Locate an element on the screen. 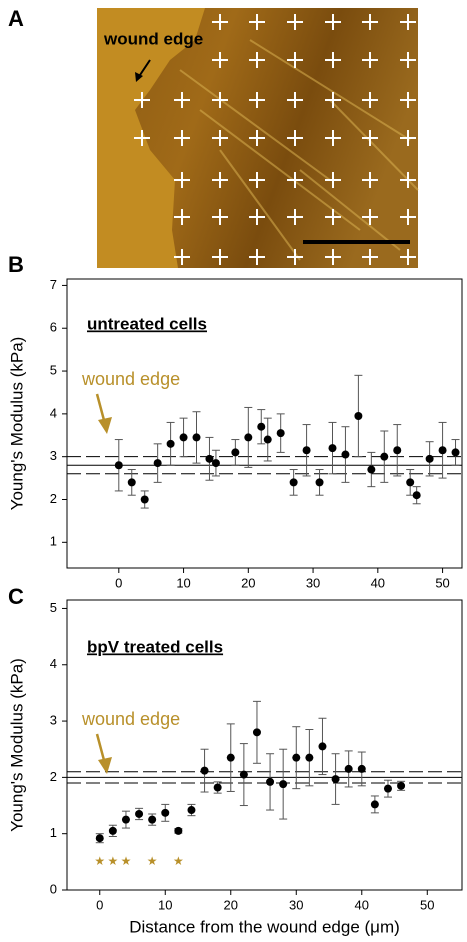 The height and width of the screenshot is (942, 467). y-tick-label: 7 is located at coordinates (53, 284).